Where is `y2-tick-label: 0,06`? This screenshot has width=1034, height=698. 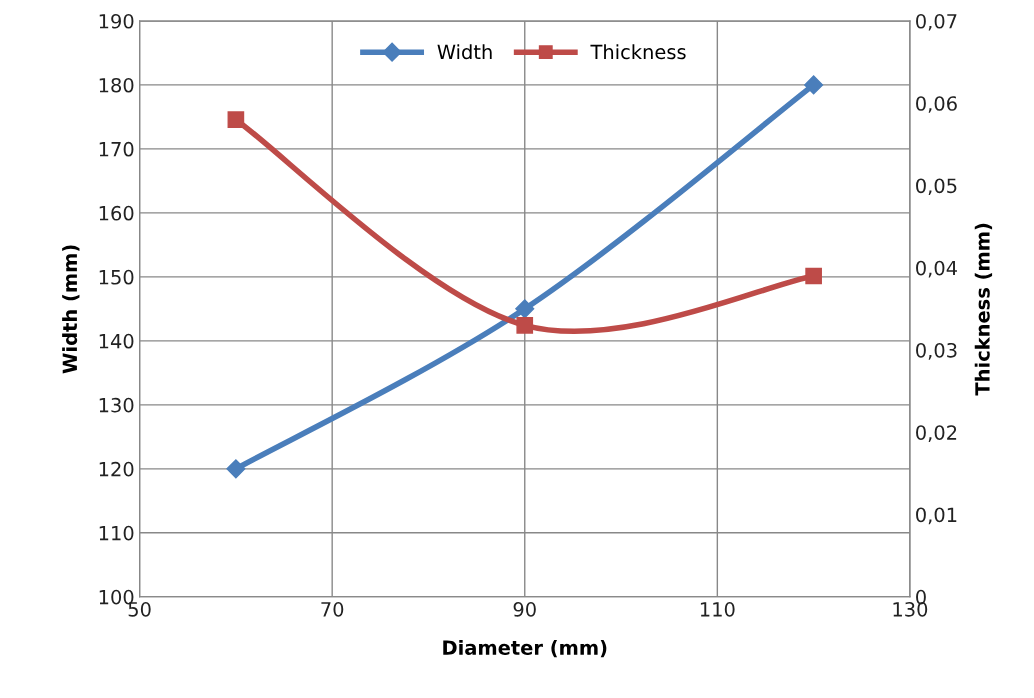 y2-tick-label: 0,06 is located at coordinates (936, 104).